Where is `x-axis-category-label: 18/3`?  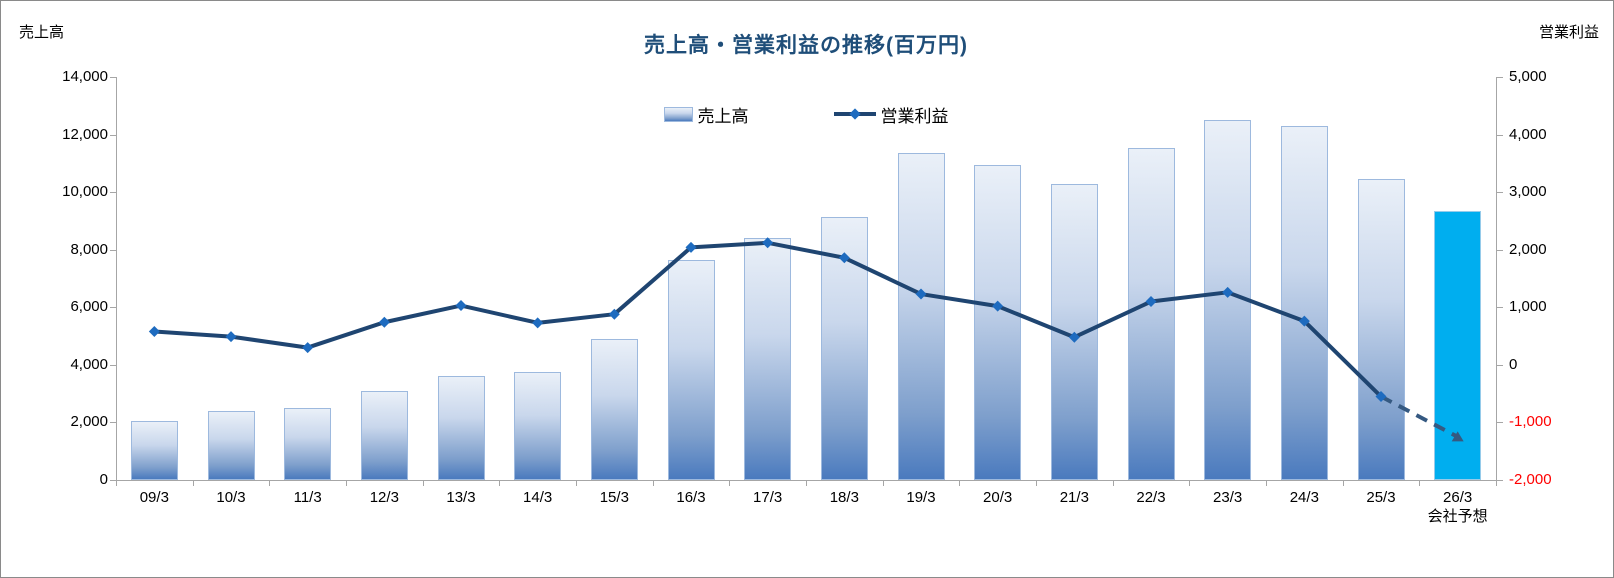 x-axis-category-label: 18/3 is located at coordinates (844, 497).